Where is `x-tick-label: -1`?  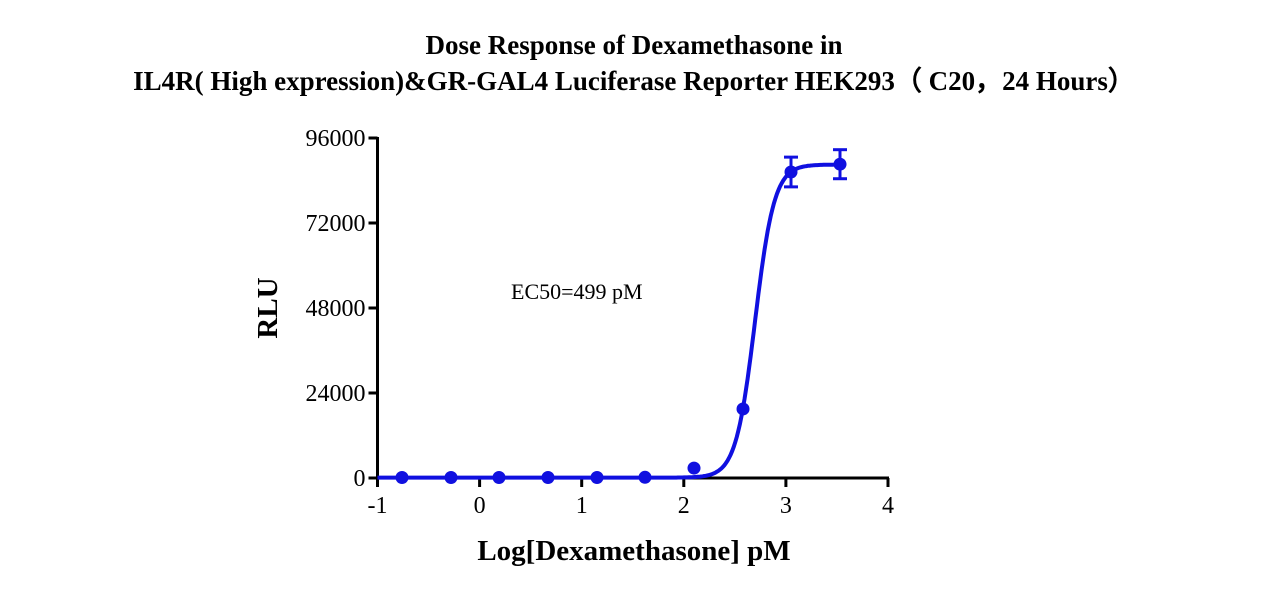
x-tick-label: -1 is located at coordinates (378, 506).